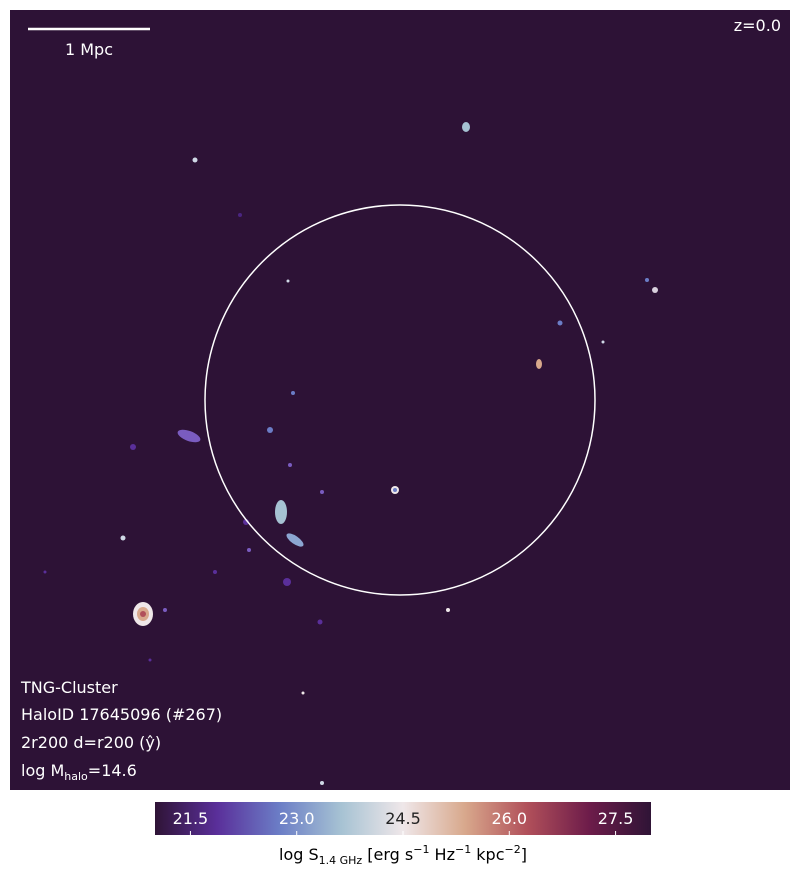 The height and width of the screenshot is (877, 800). Describe the element at coordinates (121, 714) in the screenshot. I see `halo-id: HaloID 17645096 (#267)` at that location.